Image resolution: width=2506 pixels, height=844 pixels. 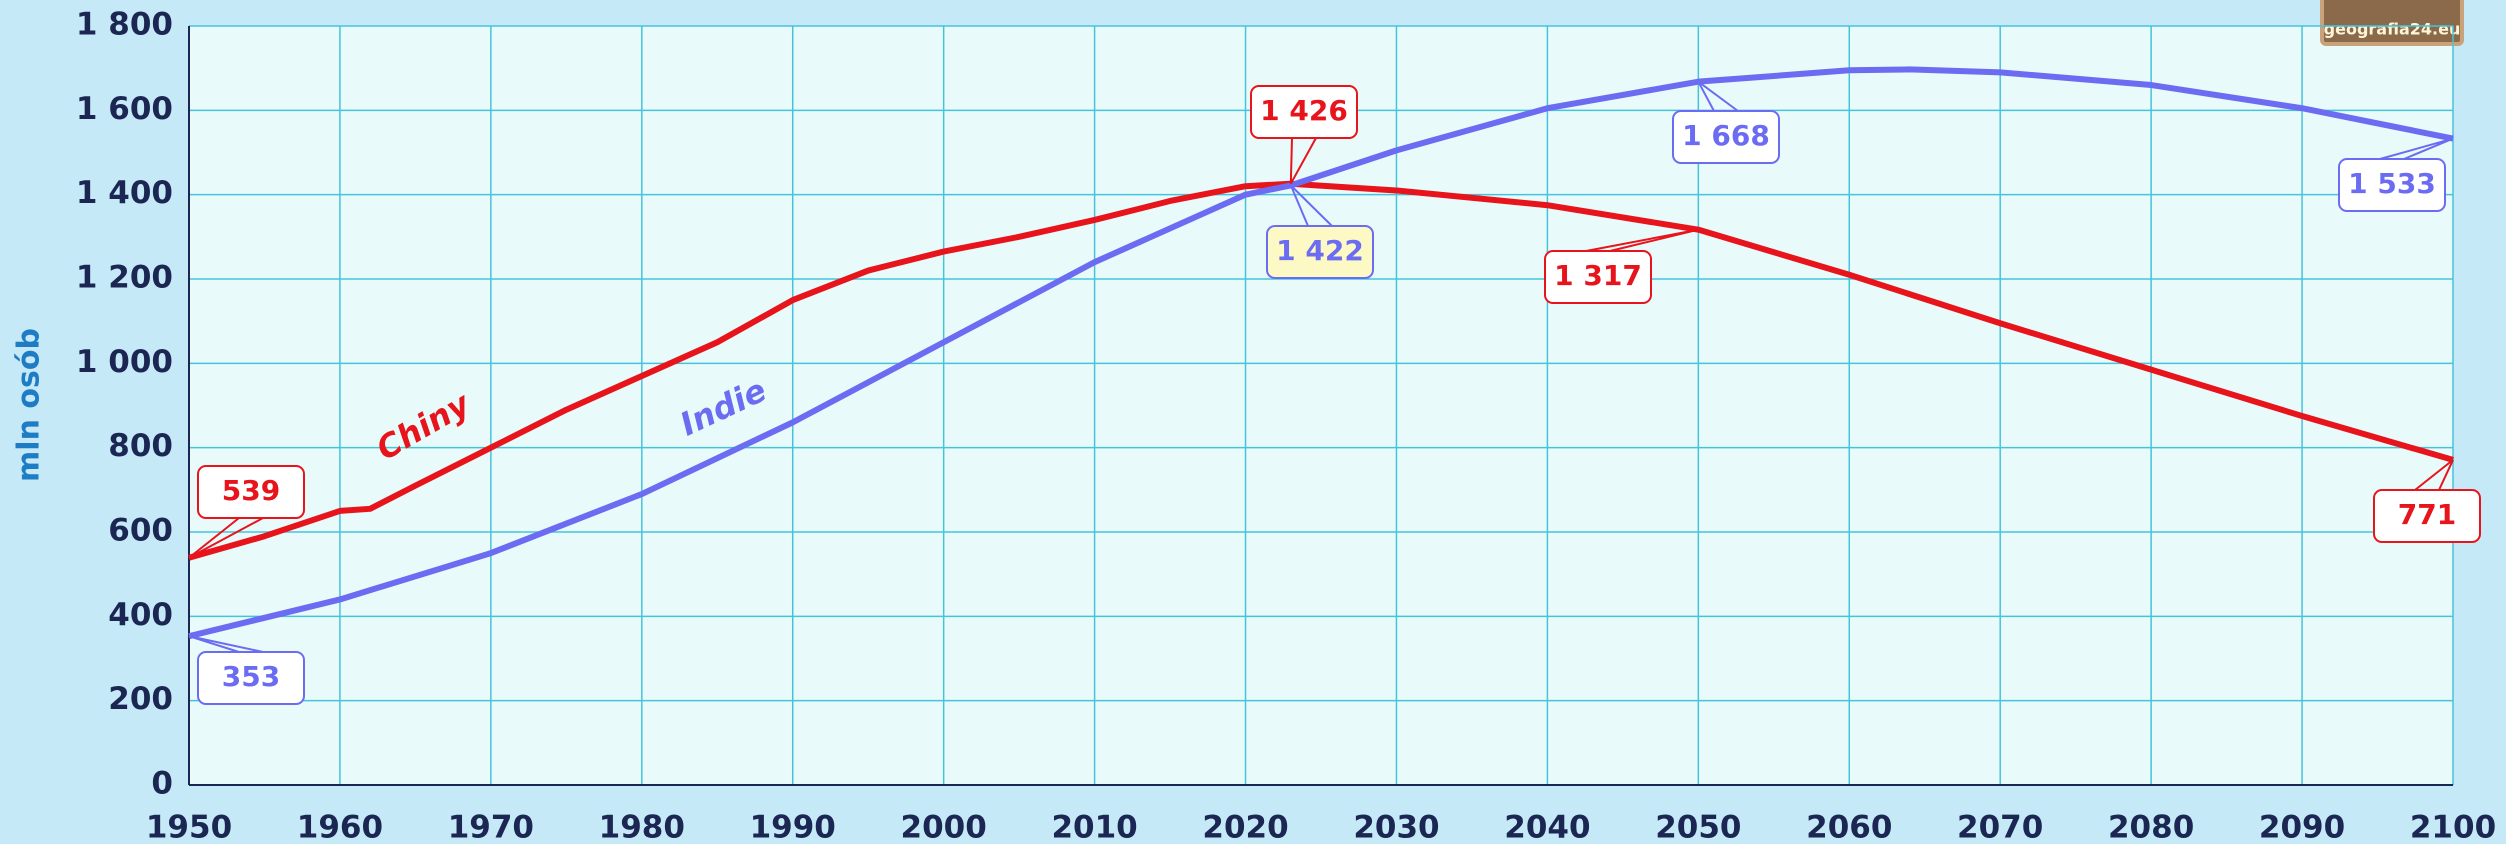 I want to click on y-tick-label: 1 400, so click(x=124, y=193).